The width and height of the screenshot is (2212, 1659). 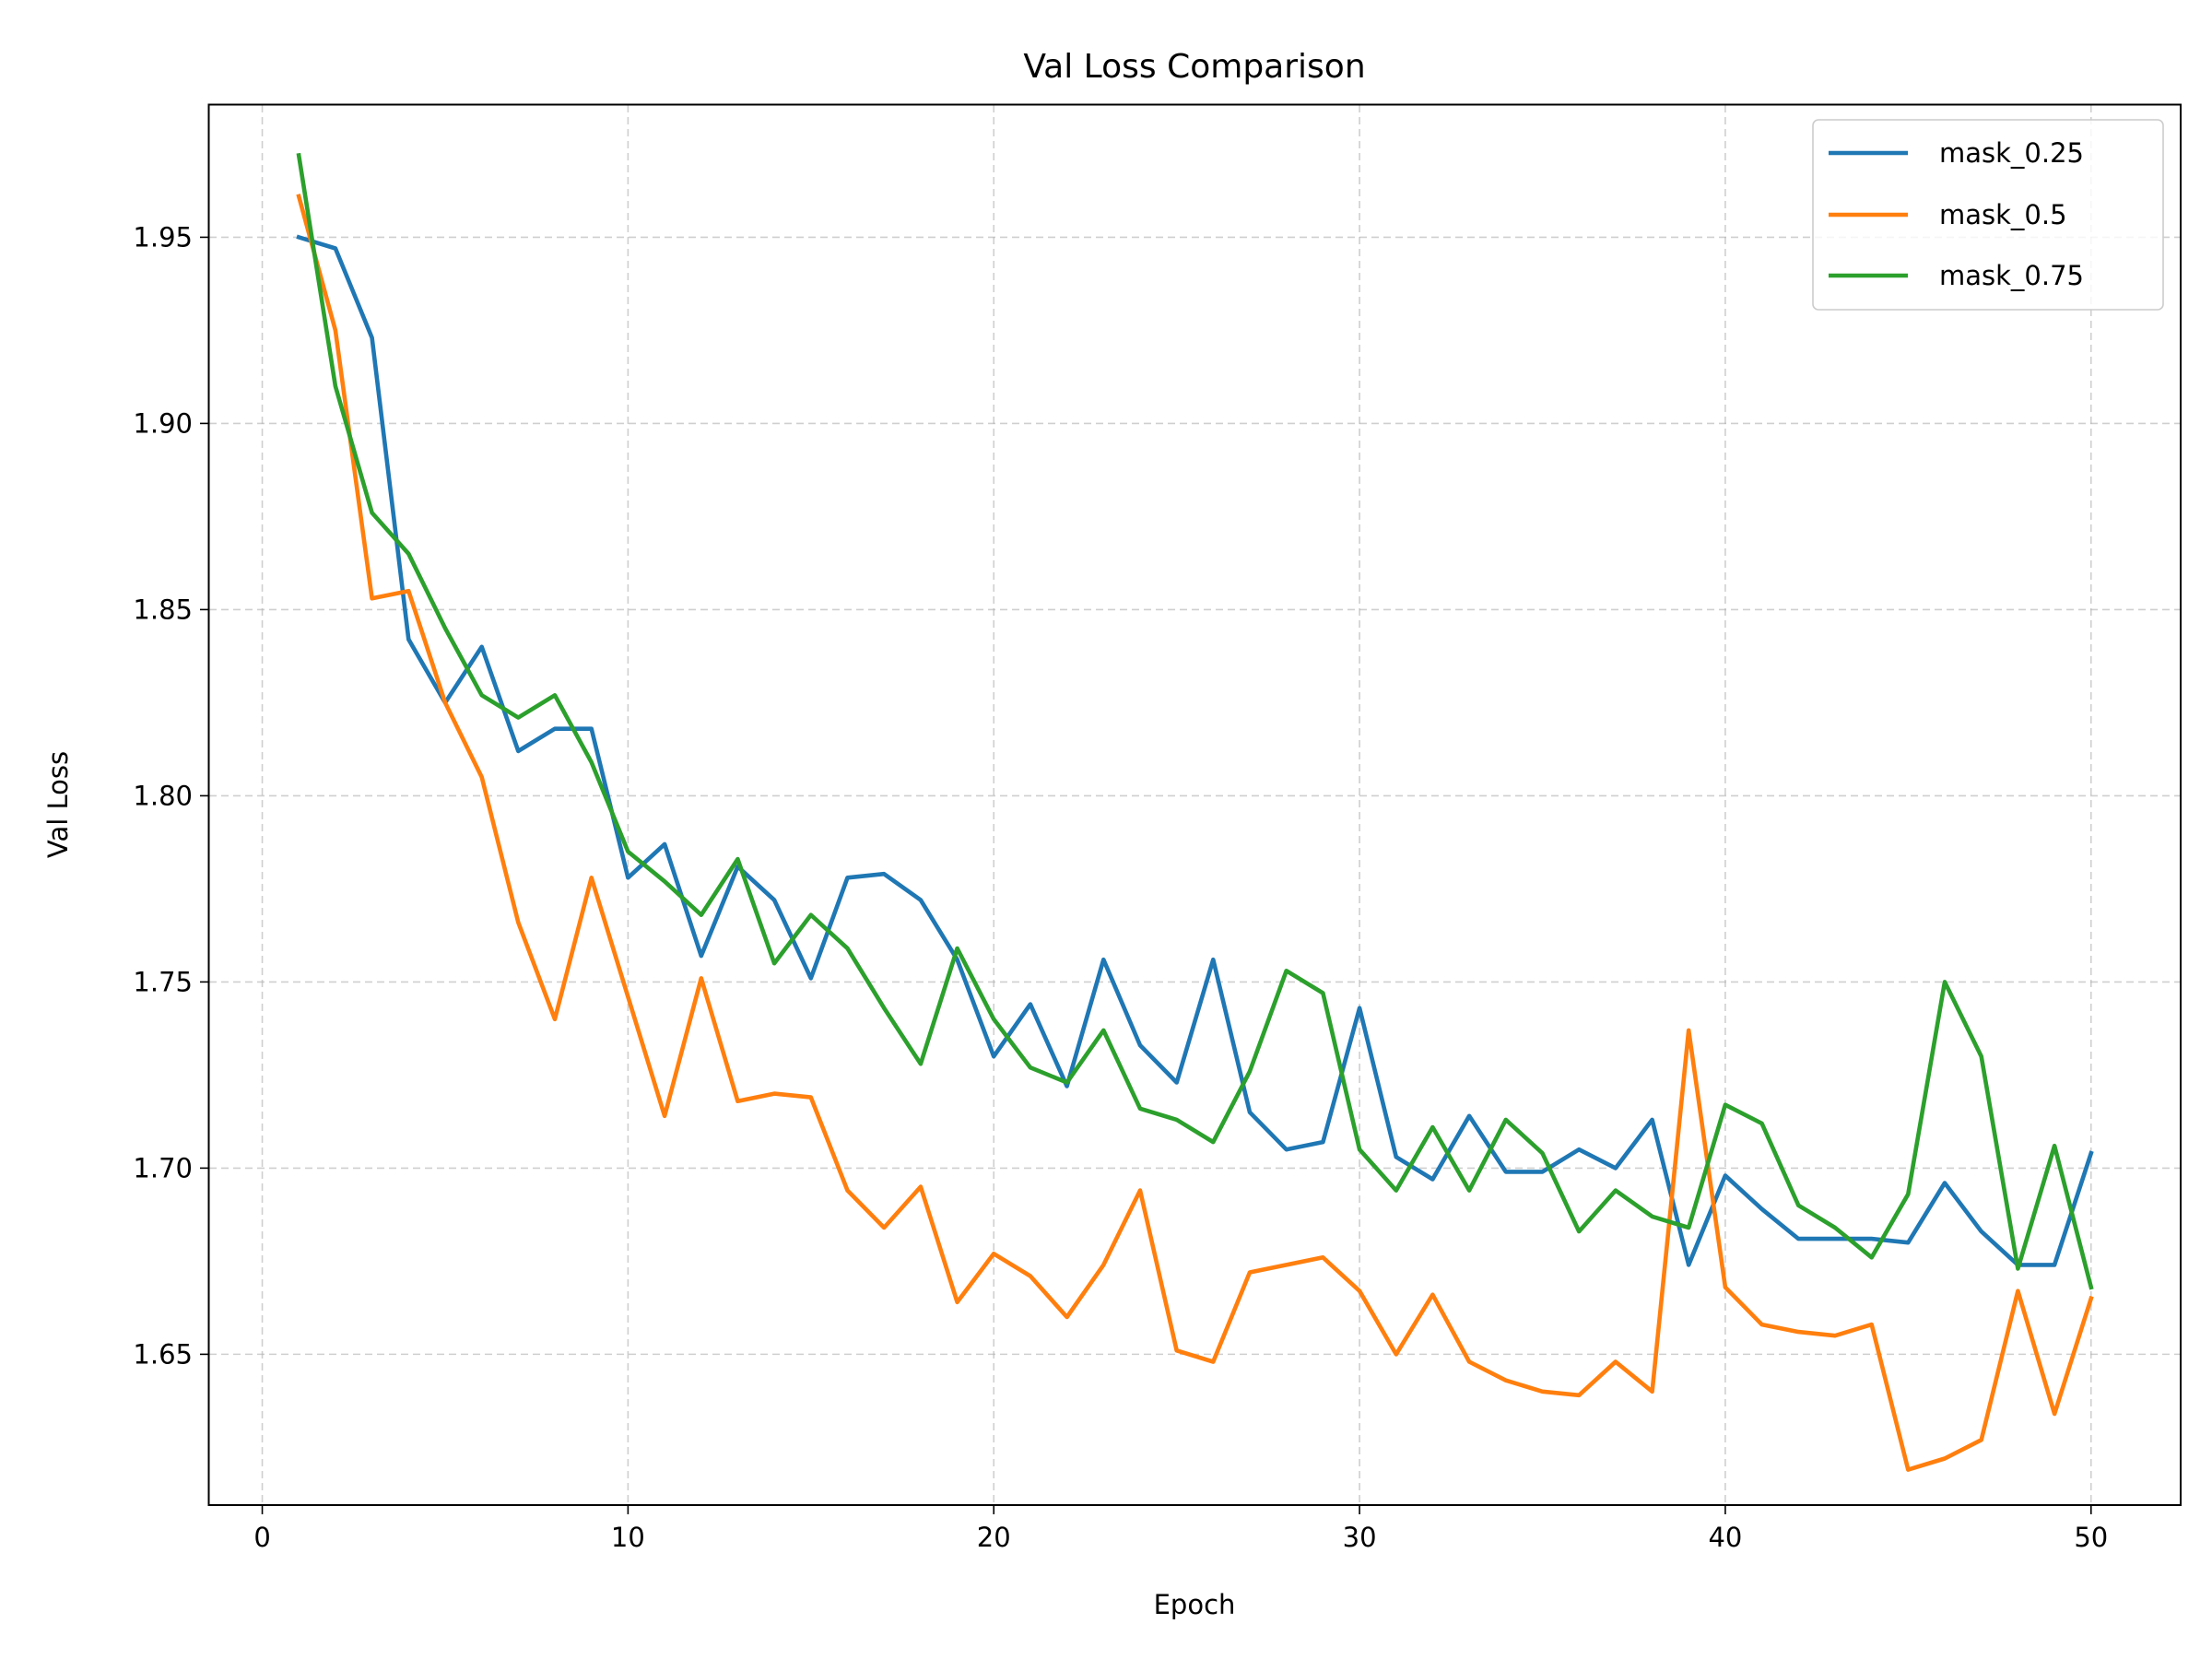 I want to click on y-axis-label: Val Loss, so click(x=58, y=804).